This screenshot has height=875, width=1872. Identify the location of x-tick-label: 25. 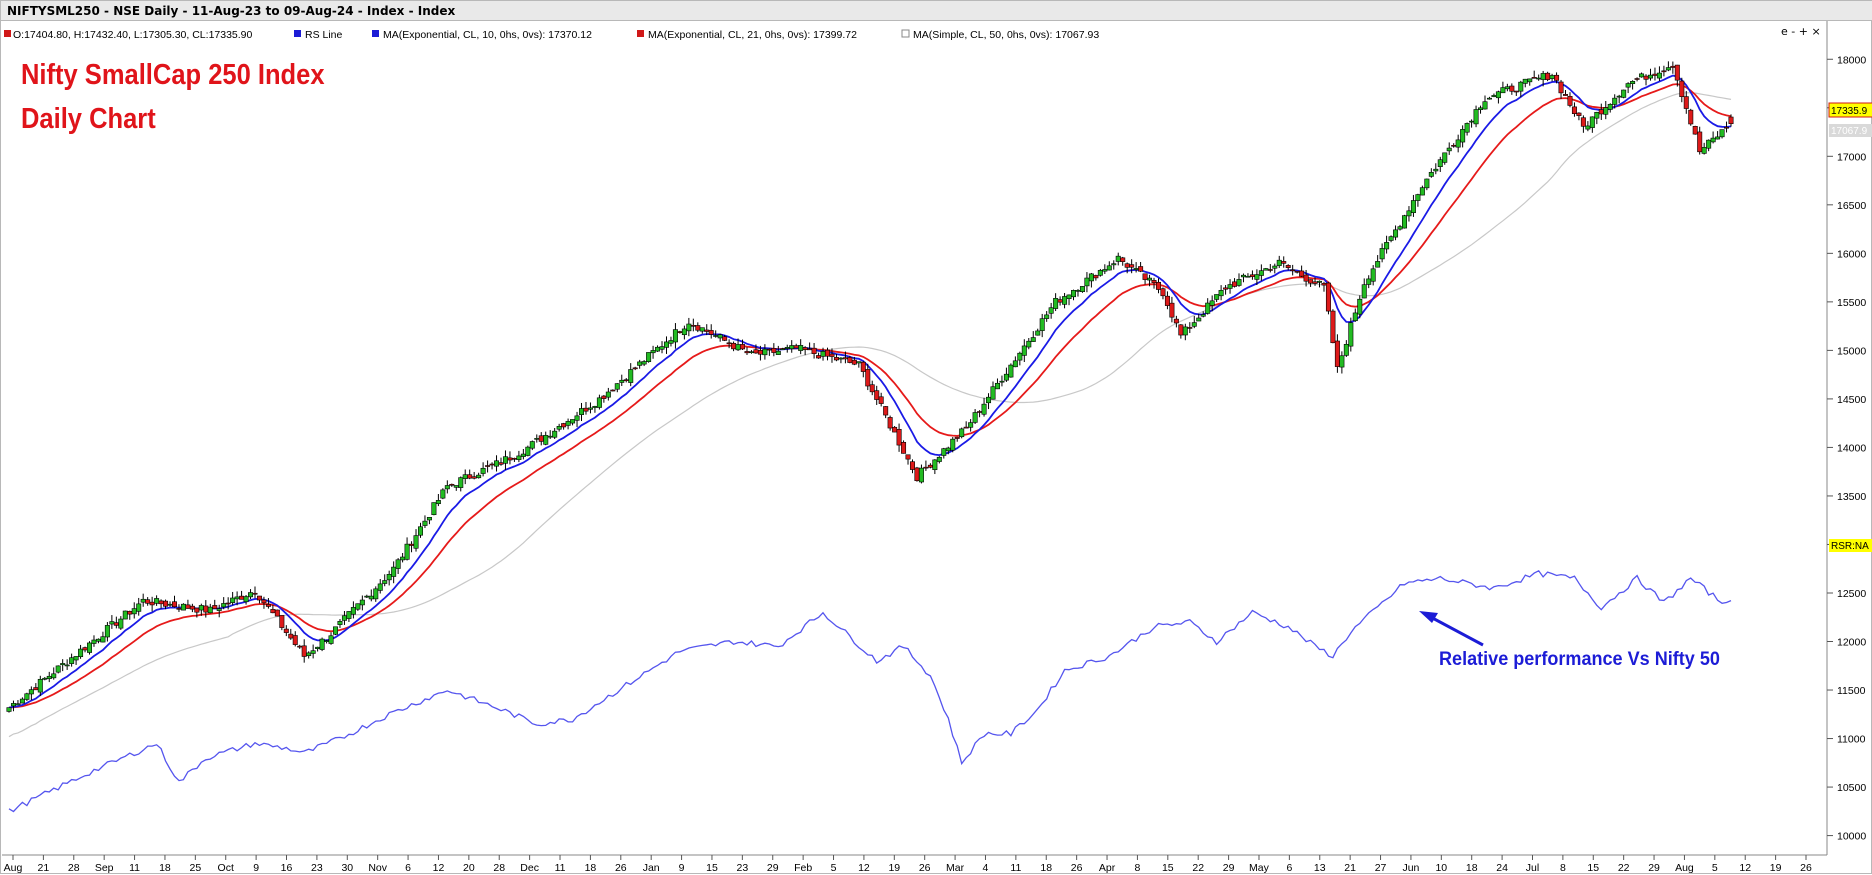
(195, 868).